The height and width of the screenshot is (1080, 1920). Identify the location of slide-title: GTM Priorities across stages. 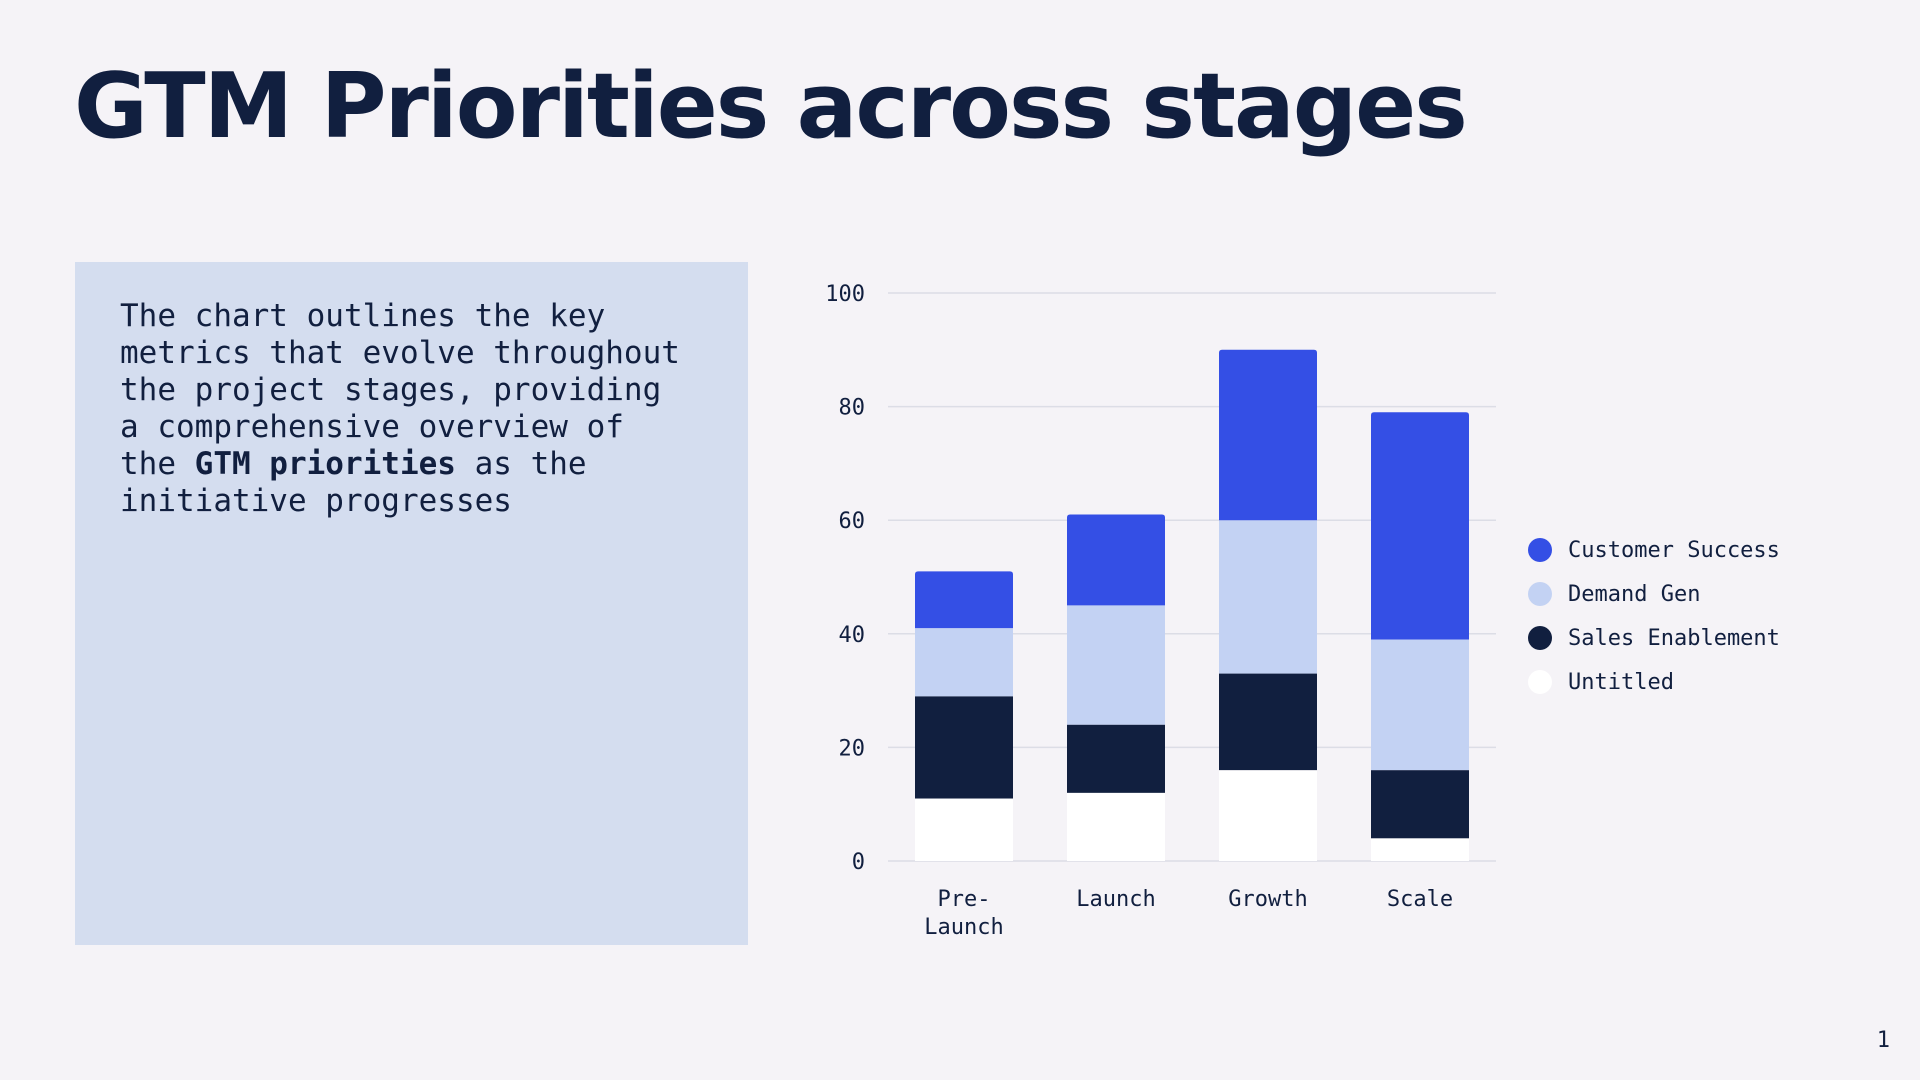
(771, 106).